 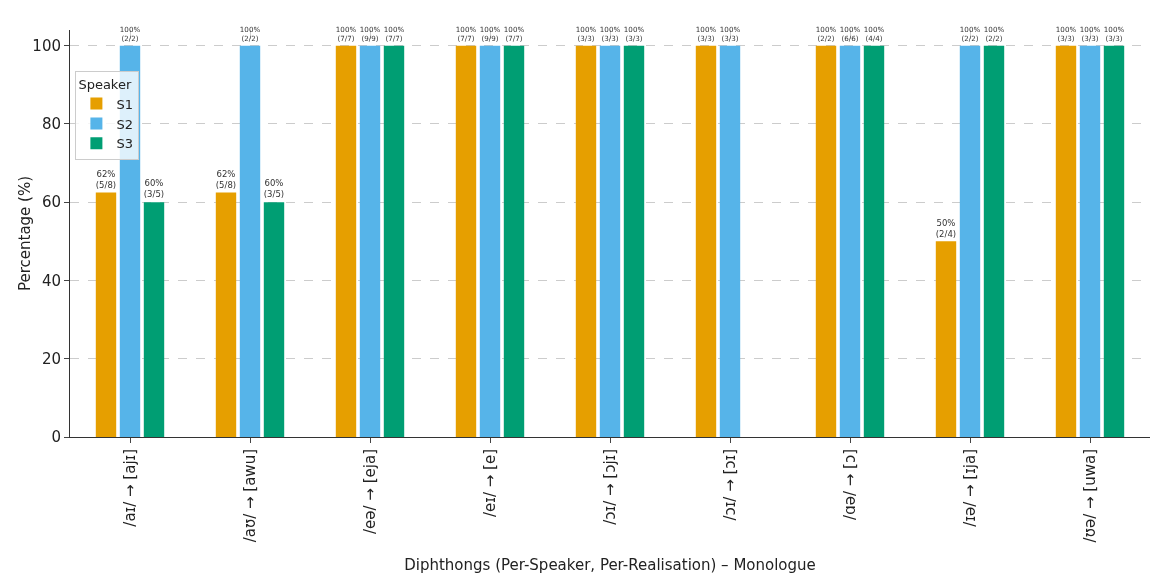 What do you see at coordinates (249, 496) in the screenshot?
I see `x-tick-label: /aʊ/ → [awu]` at bounding box center [249, 496].